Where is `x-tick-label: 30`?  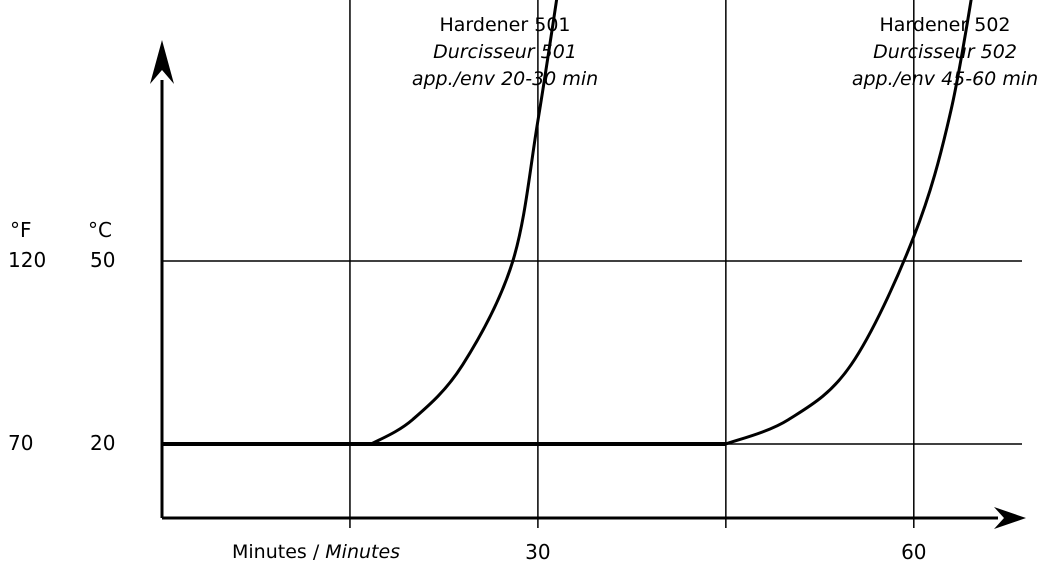 x-tick-label: 30 is located at coordinates (538, 552).